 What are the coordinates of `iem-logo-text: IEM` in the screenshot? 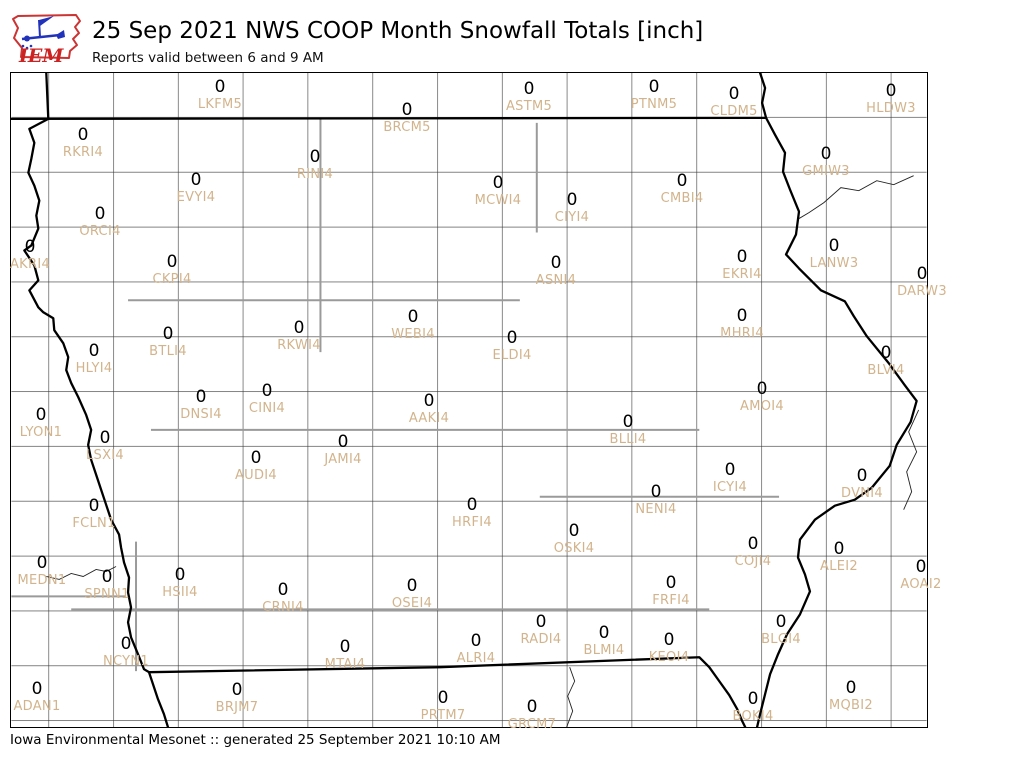 It's located at (41, 56).